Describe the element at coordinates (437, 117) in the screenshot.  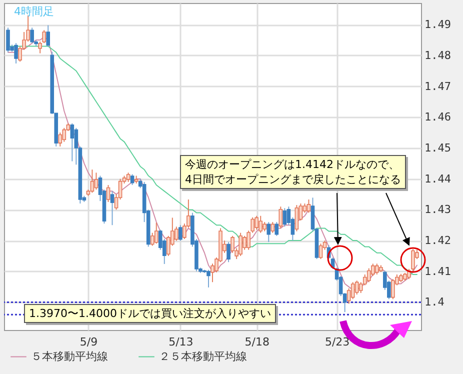
I see `y-tick-label: 1.46` at that location.